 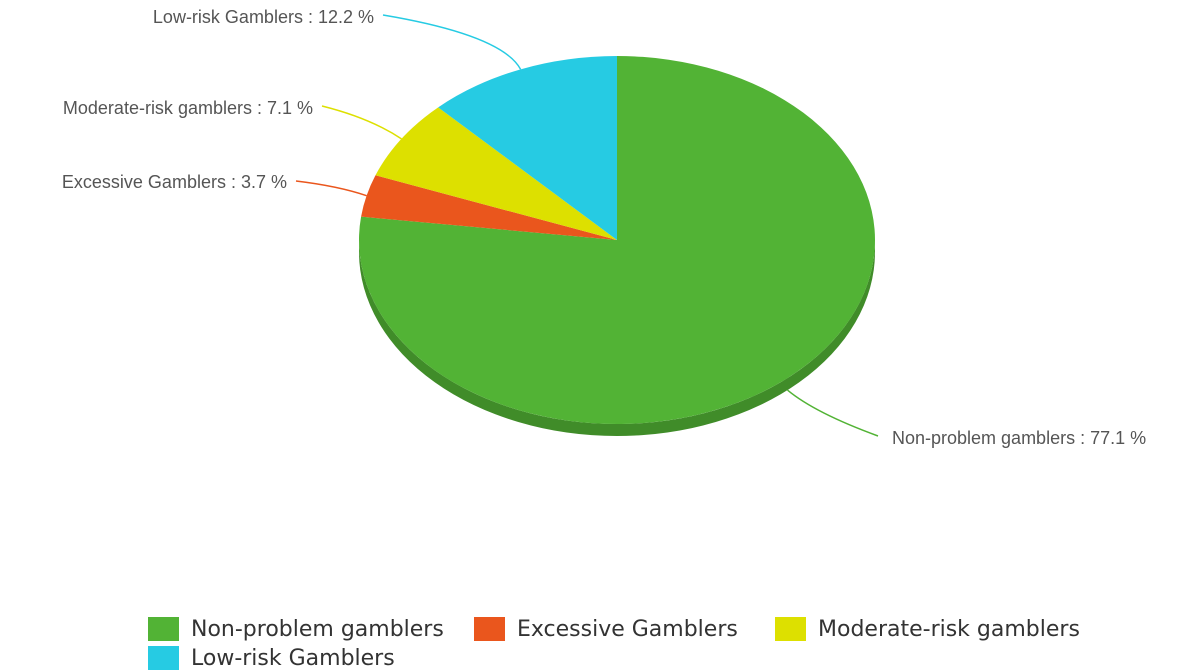 I want to click on leader-line-excessive, so click(x=331, y=188).